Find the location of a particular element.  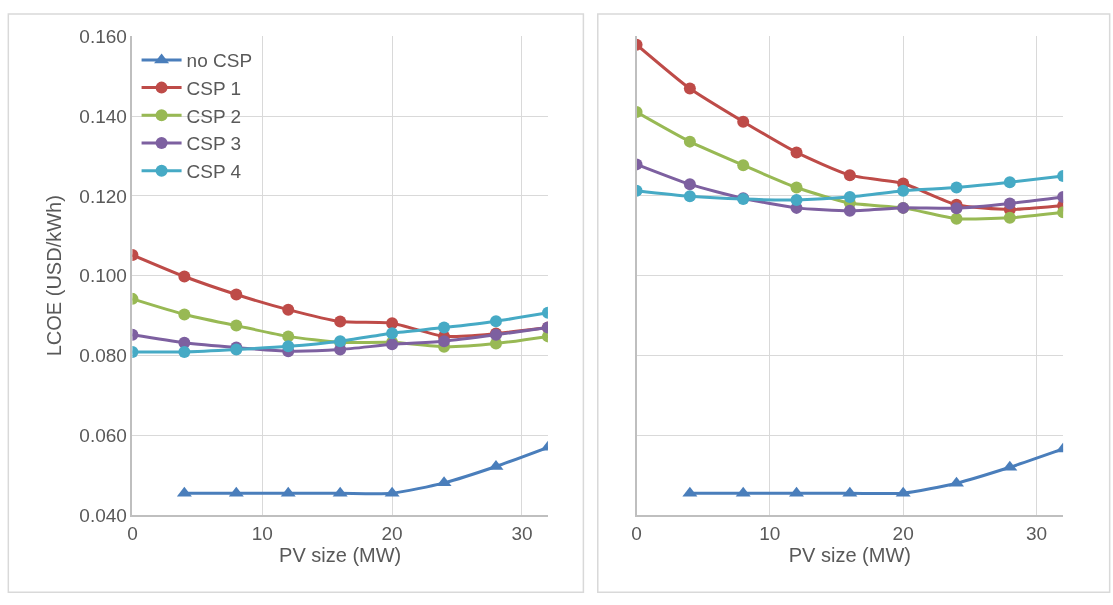

legend-label: no CSP is located at coordinates (219, 61).